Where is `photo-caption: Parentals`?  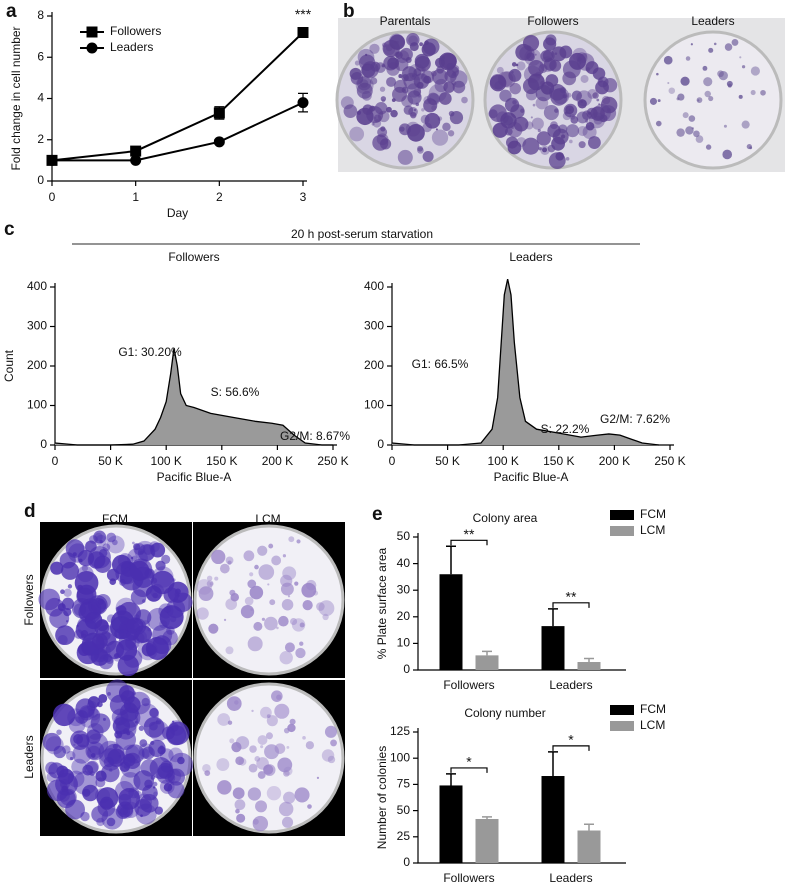
photo-caption: Parentals is located at coordinates (405, 21).